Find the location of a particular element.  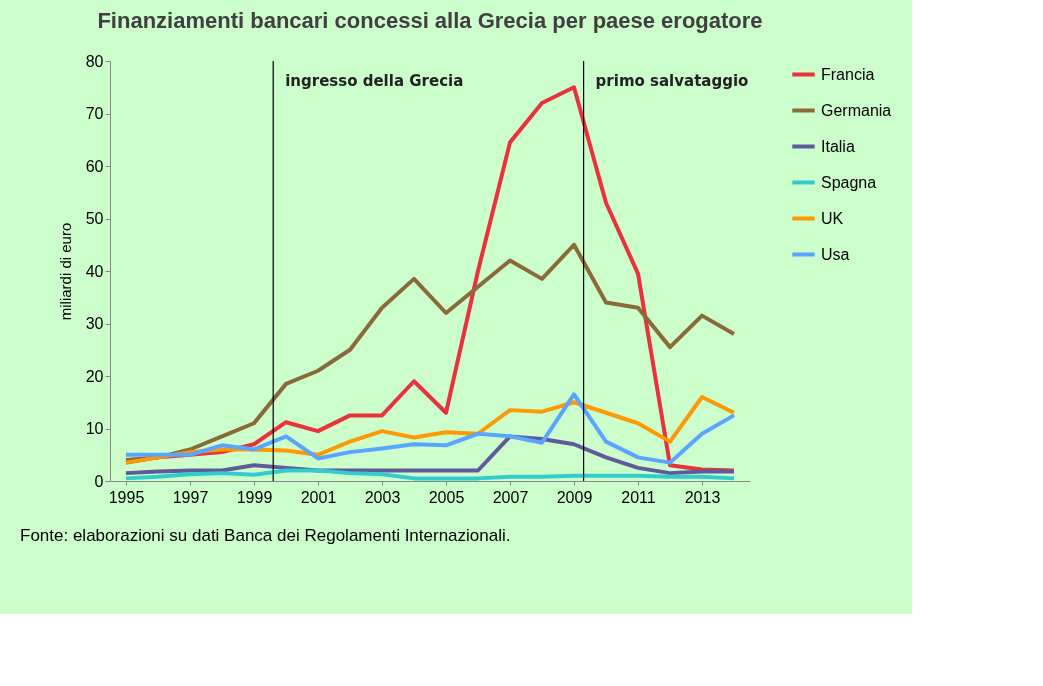

y-tick-label: 10 is located at coordinates (94, 428).